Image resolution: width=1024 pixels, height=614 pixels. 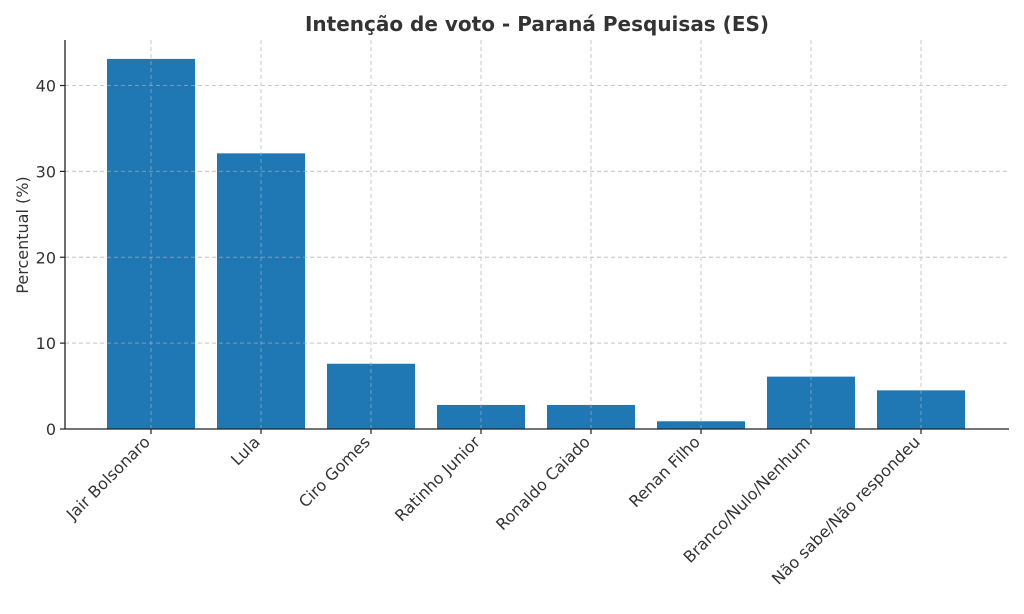 What do you see at coordinates (46, 343) in the screenshot?
I see `y-tick-label: 10` at bounding box center [46, 343].